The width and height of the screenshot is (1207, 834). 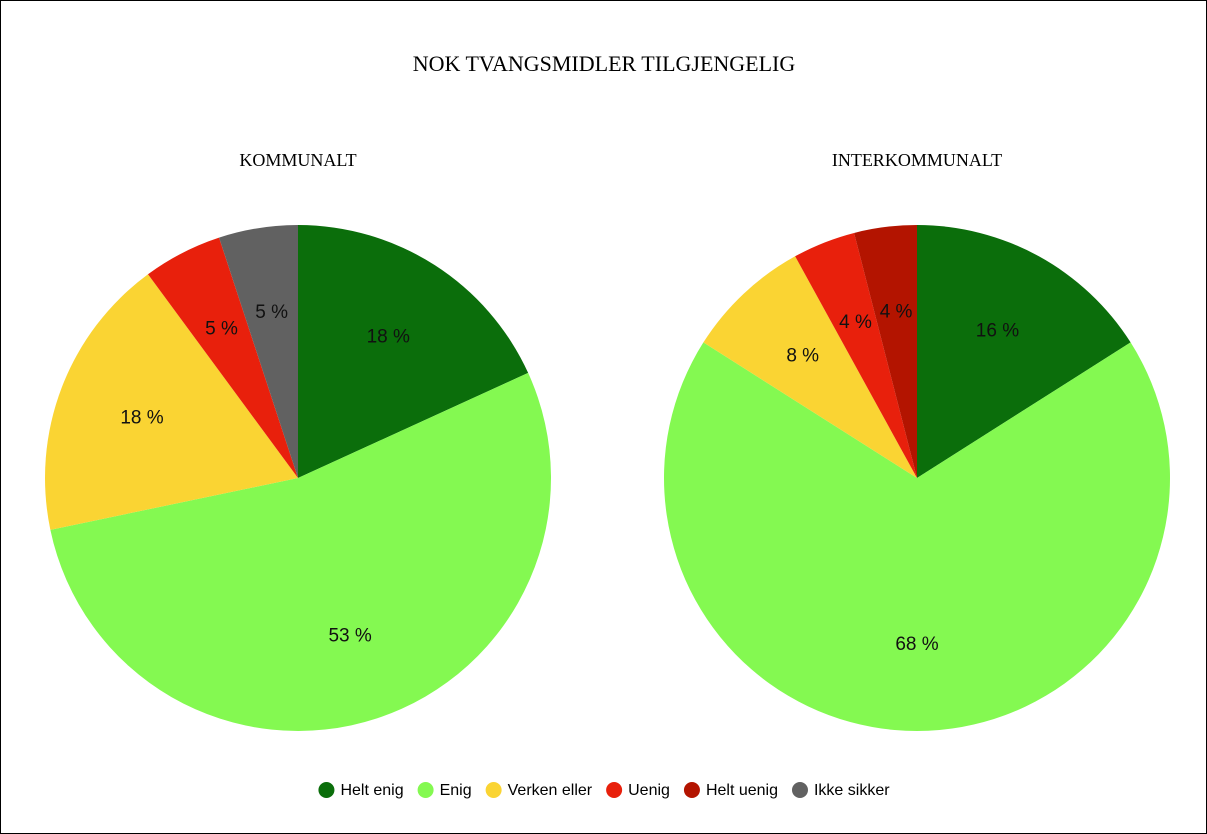 What do you see at coordinates (456, 790) in the screenshot?
I see `legend-label: Enig` at bounding box center [456, 790].